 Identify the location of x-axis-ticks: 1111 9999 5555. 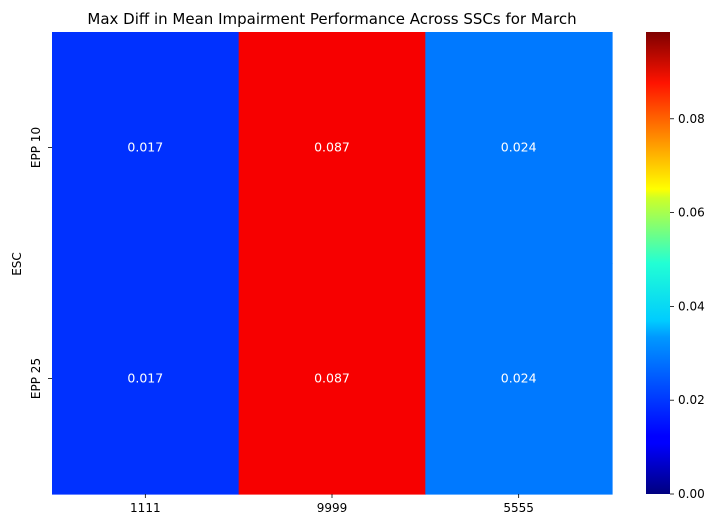
(332, 504).